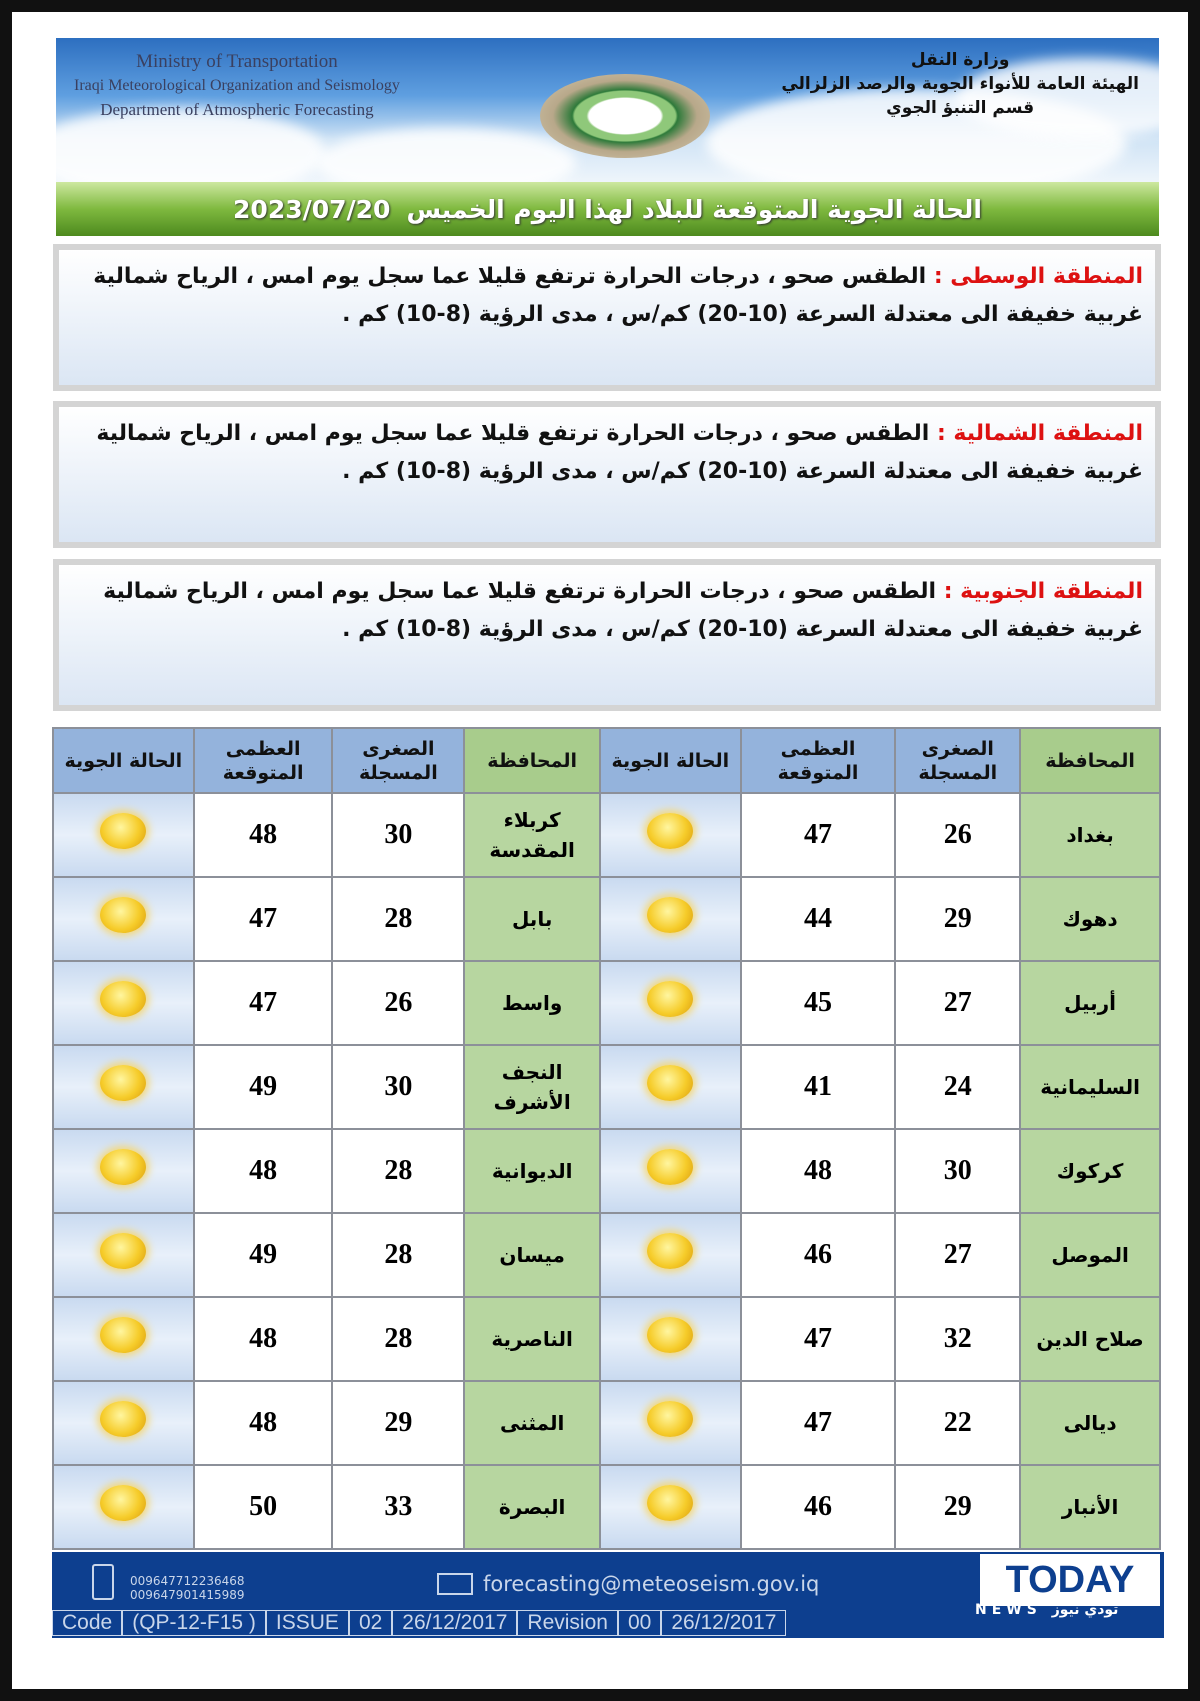 The width and height of the screenshot is (1200, 1701). I want to click on max-temp: 45, so click(818, 1003).